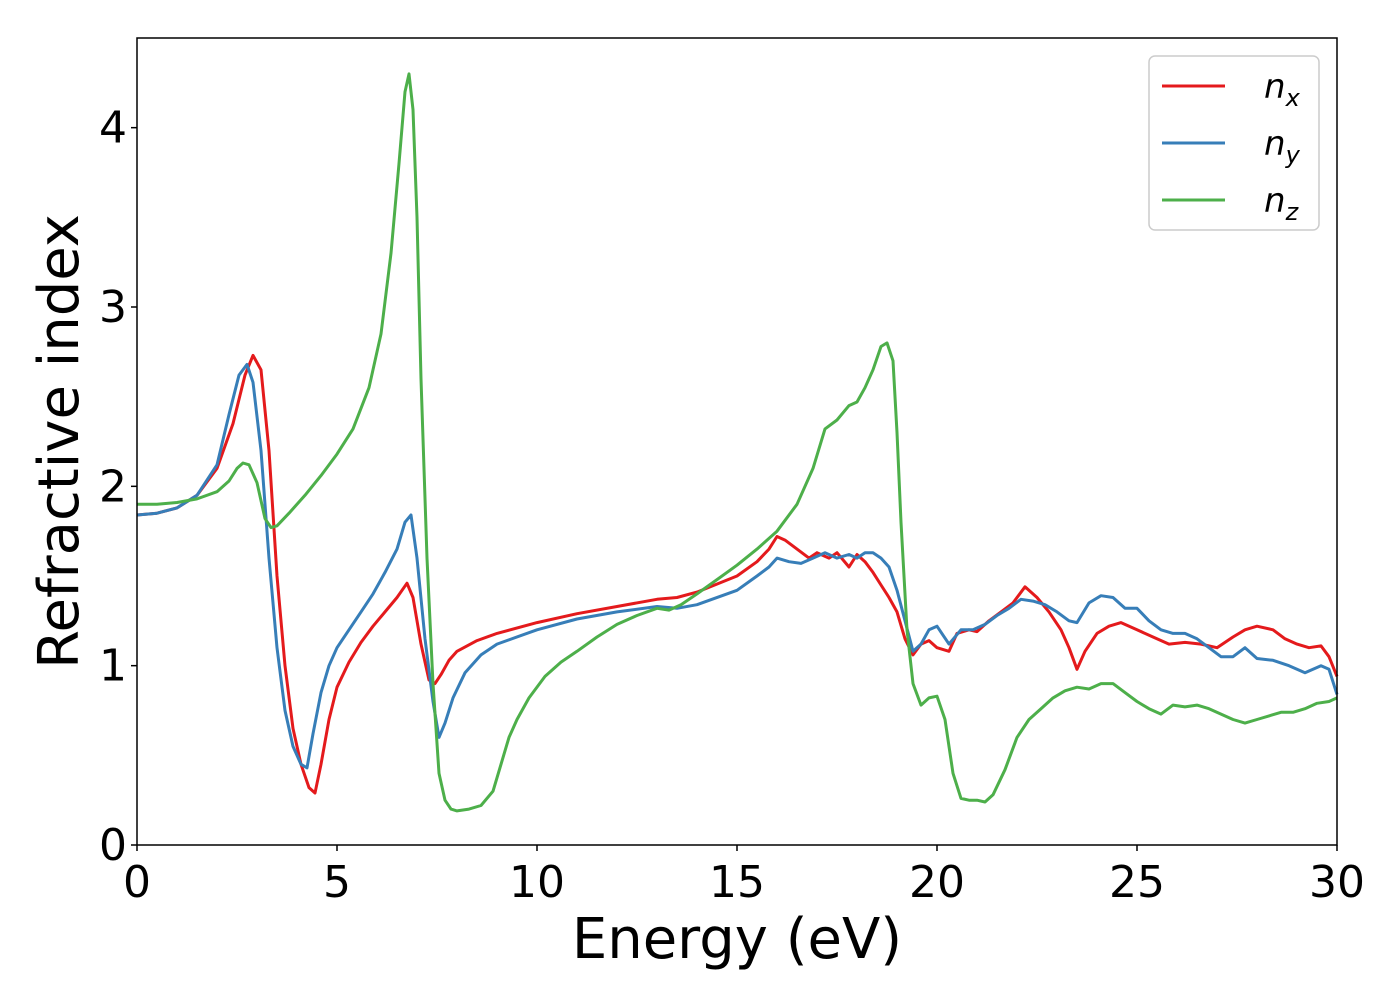 This screenshot has height=1000, width=1400. Describe the element at coordinates (113, 666) in the screenshot. I see `y-tick-label: 1` at that location.